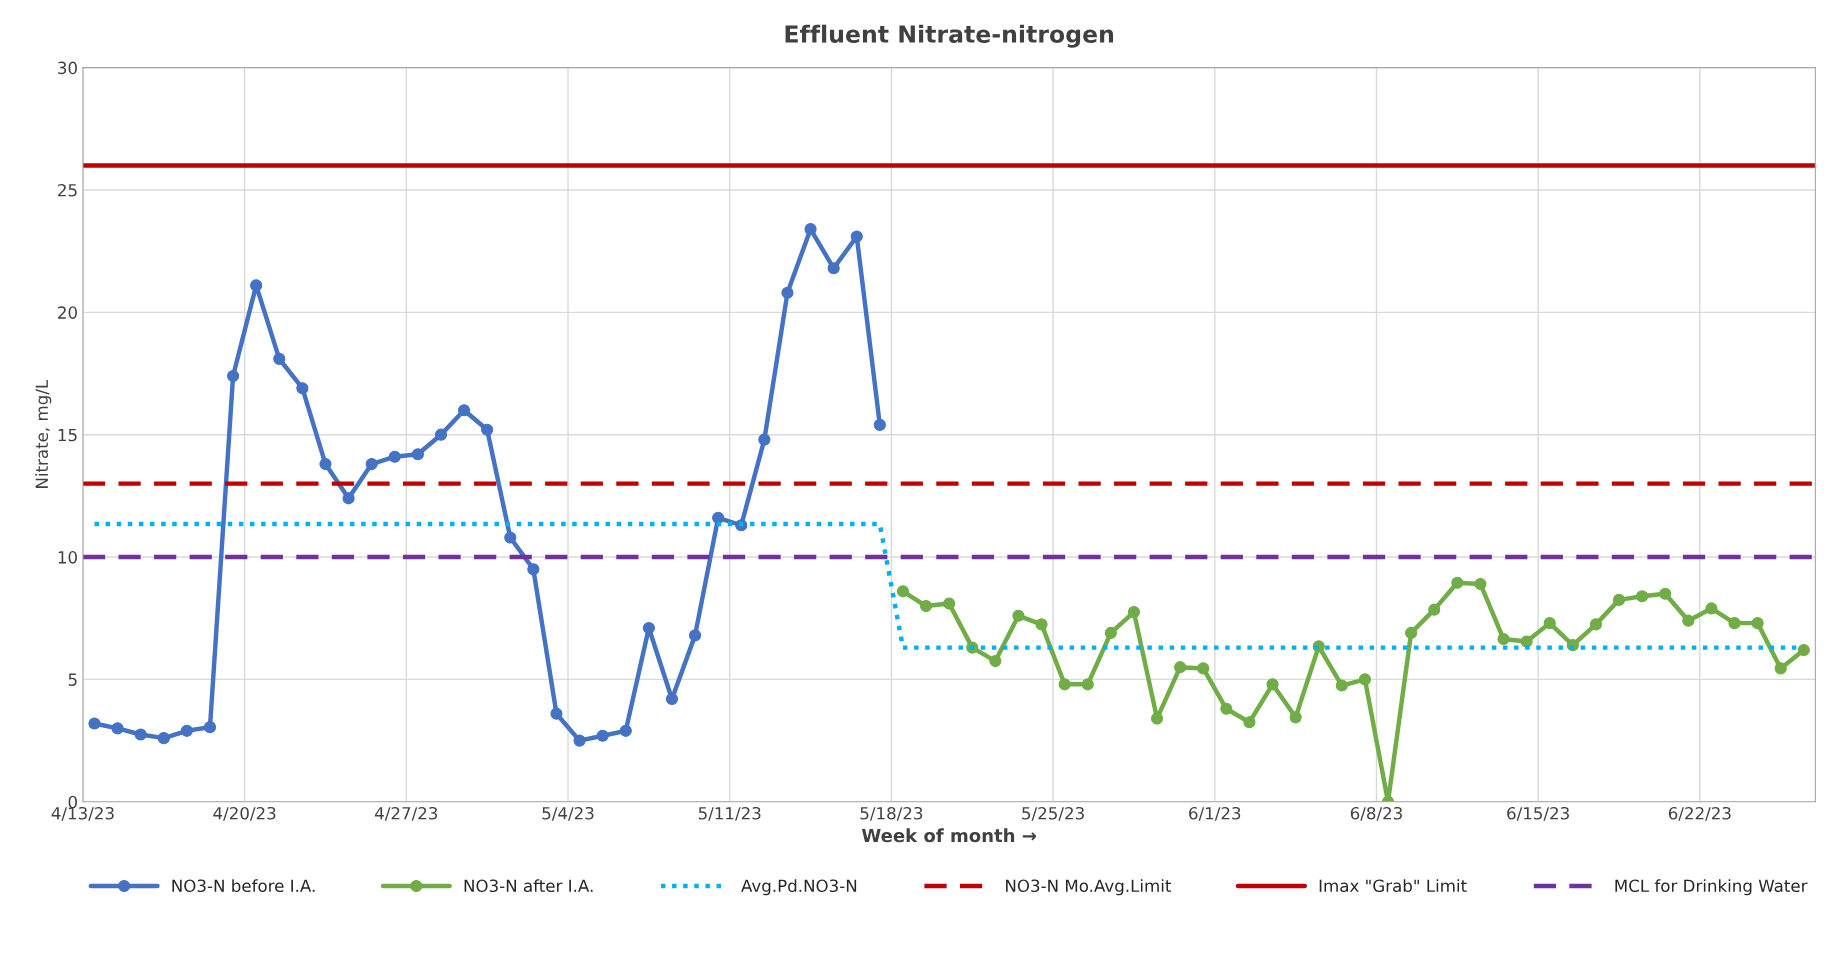  What do you see at coordinates (949, 36) in the screenshot?
I see `chart-title: Effluent Nitrate-nitrogen` at bounding box center [949, 36].